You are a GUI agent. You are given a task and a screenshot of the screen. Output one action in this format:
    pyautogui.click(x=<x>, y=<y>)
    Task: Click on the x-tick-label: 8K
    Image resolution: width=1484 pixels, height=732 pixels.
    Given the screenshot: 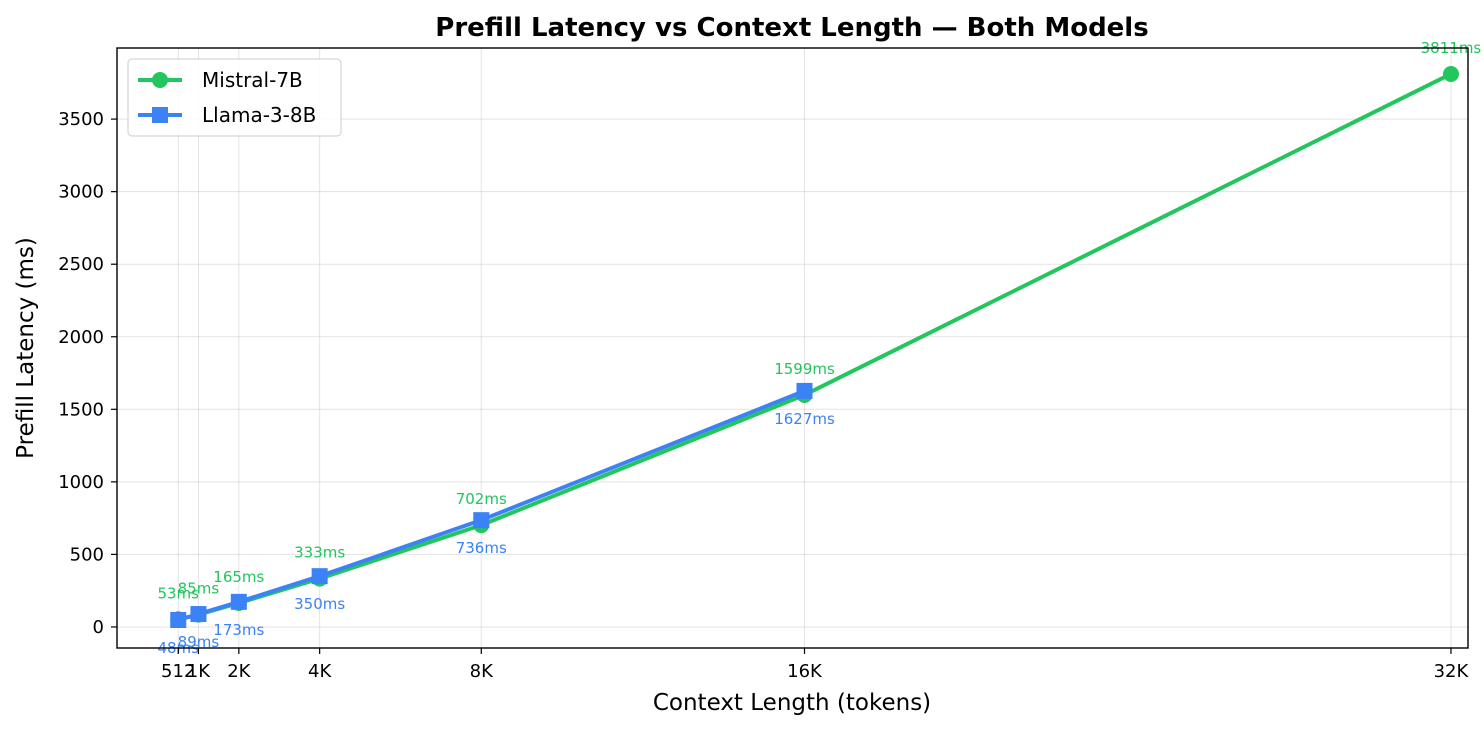 What is the action you would take?
    pyautogui.click(x=482, y=671)
    